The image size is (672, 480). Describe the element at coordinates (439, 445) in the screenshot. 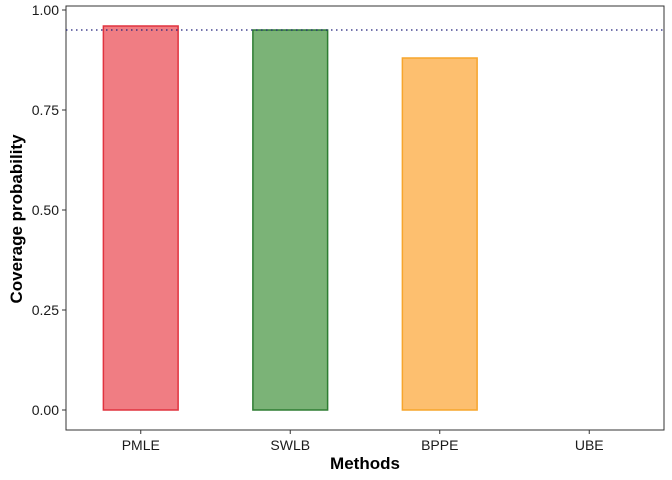

I see `x-tick-label: BPPE` at that location.